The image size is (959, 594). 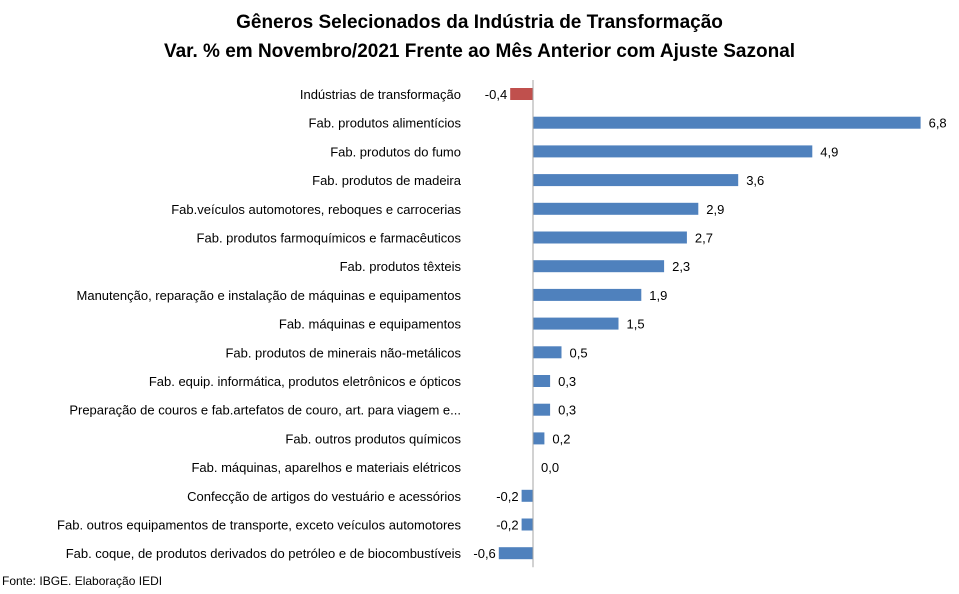 What do you see at coordinates (658, 295) in the screenshot?
I see `data-label: 1,9` at bounding box center [658, 295].